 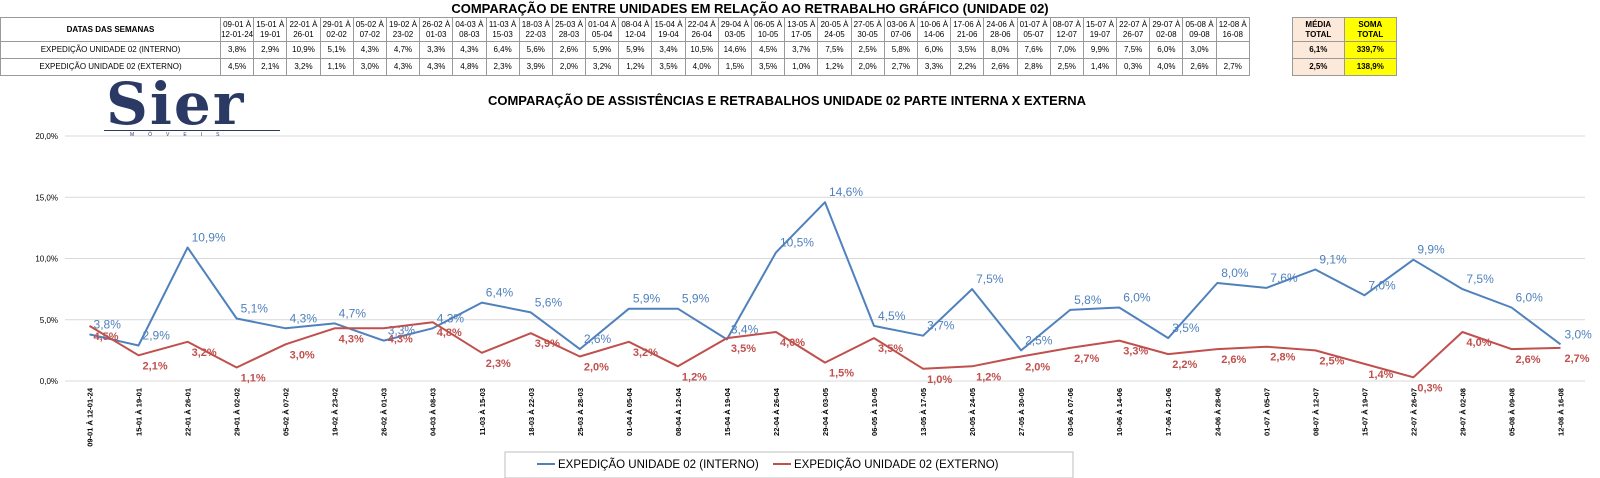 What do you see at coordinates (502, 29) in the screenshot?
I see `week-header-cell: 11-03 À 15-03` at bounding box center [502, 29].